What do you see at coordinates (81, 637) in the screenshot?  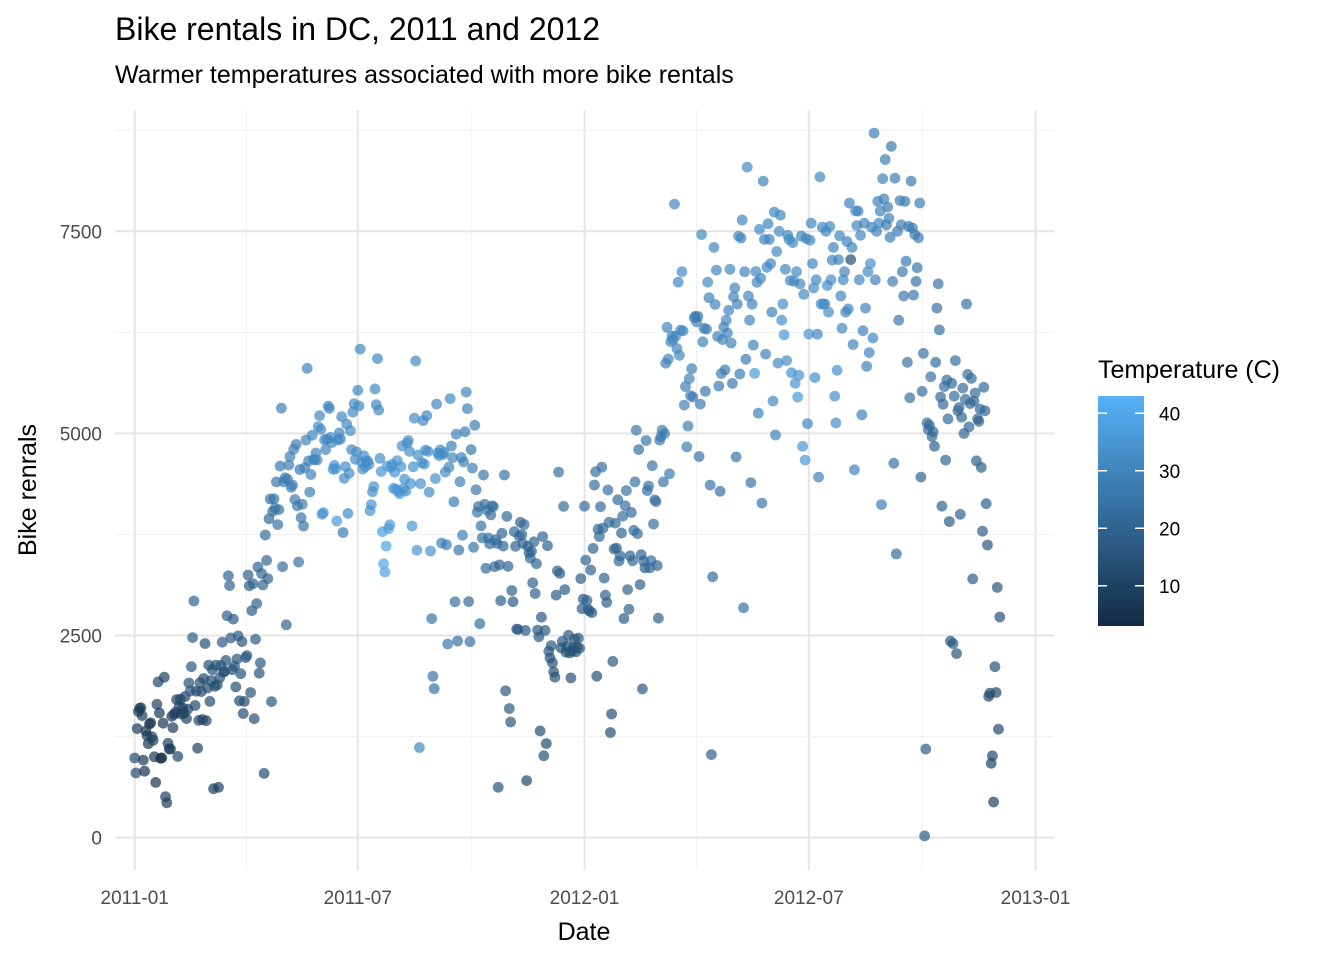 I see `y-tick-label: 2500` at bounding box center [81, 637].